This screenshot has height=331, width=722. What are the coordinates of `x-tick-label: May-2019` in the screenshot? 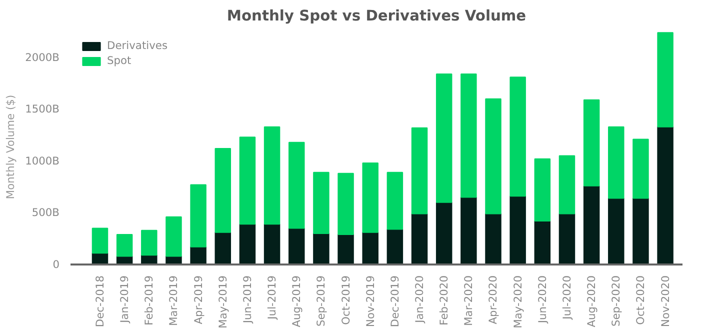 It's located at (223, 301).